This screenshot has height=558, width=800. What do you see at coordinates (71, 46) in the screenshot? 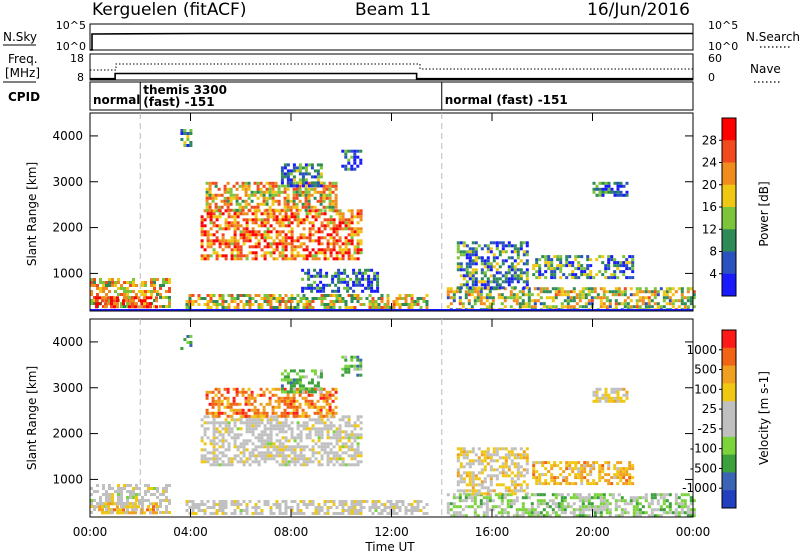
I see `nsky-tick-bottom: 10^0` at bounding box center [71, 46].